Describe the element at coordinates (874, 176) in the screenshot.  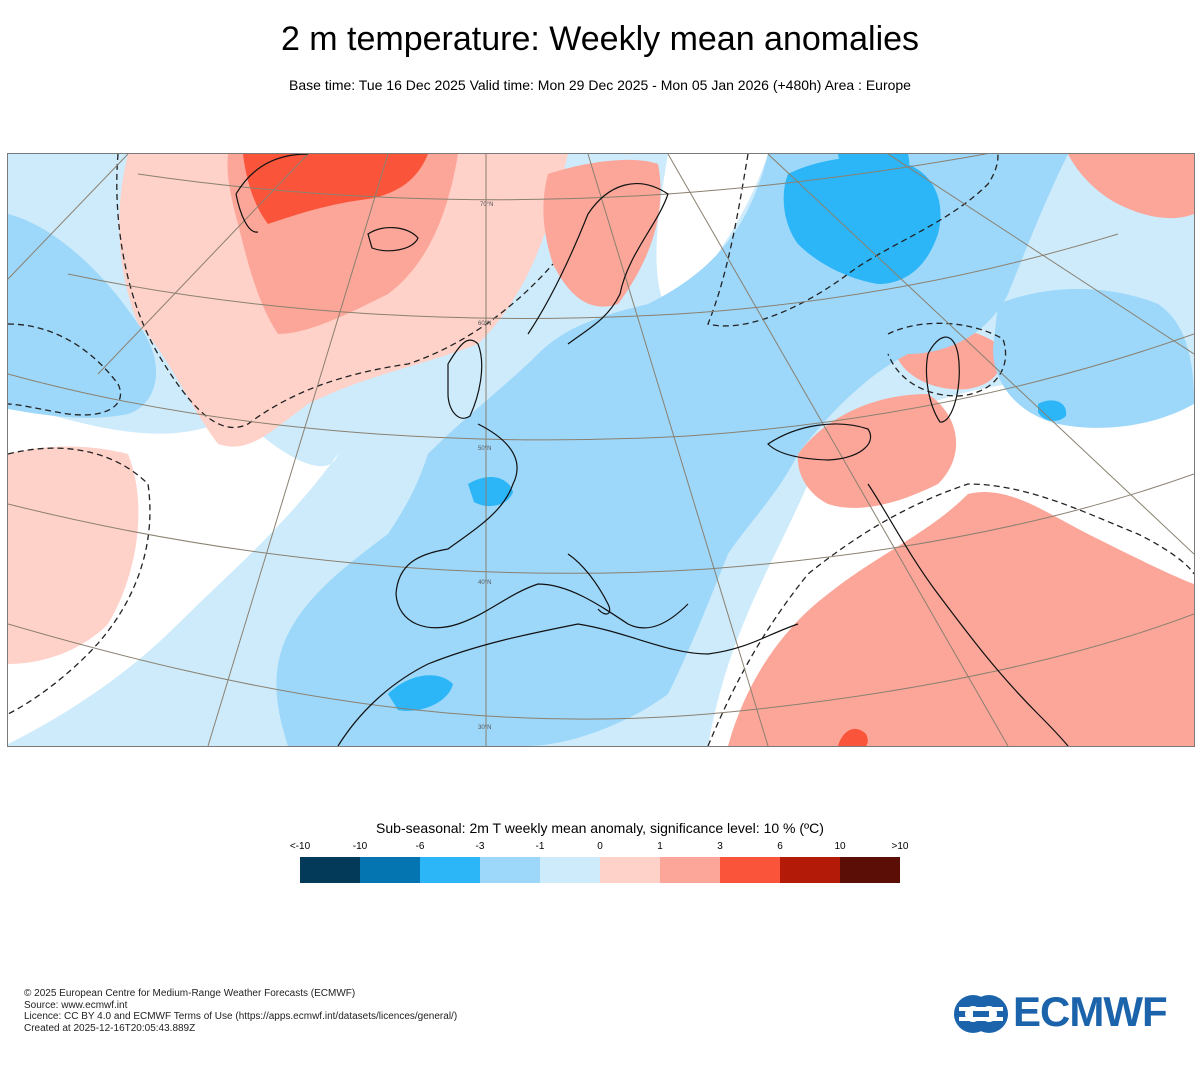
I see `cool-region-russia-north` at that location.